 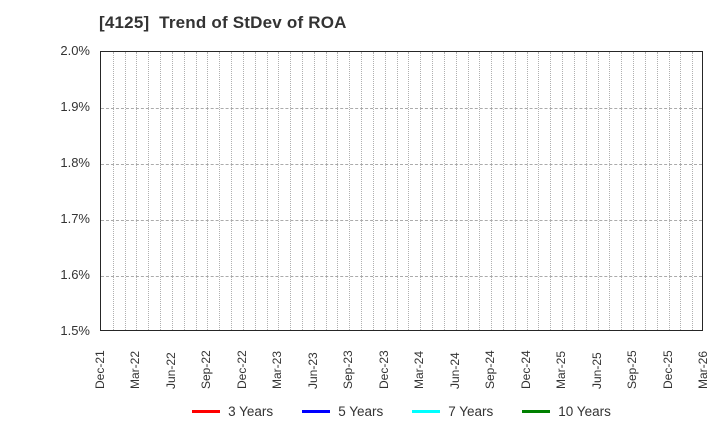 I want to click on x-tick-label: Mar-26, so click(x=703, y=369).